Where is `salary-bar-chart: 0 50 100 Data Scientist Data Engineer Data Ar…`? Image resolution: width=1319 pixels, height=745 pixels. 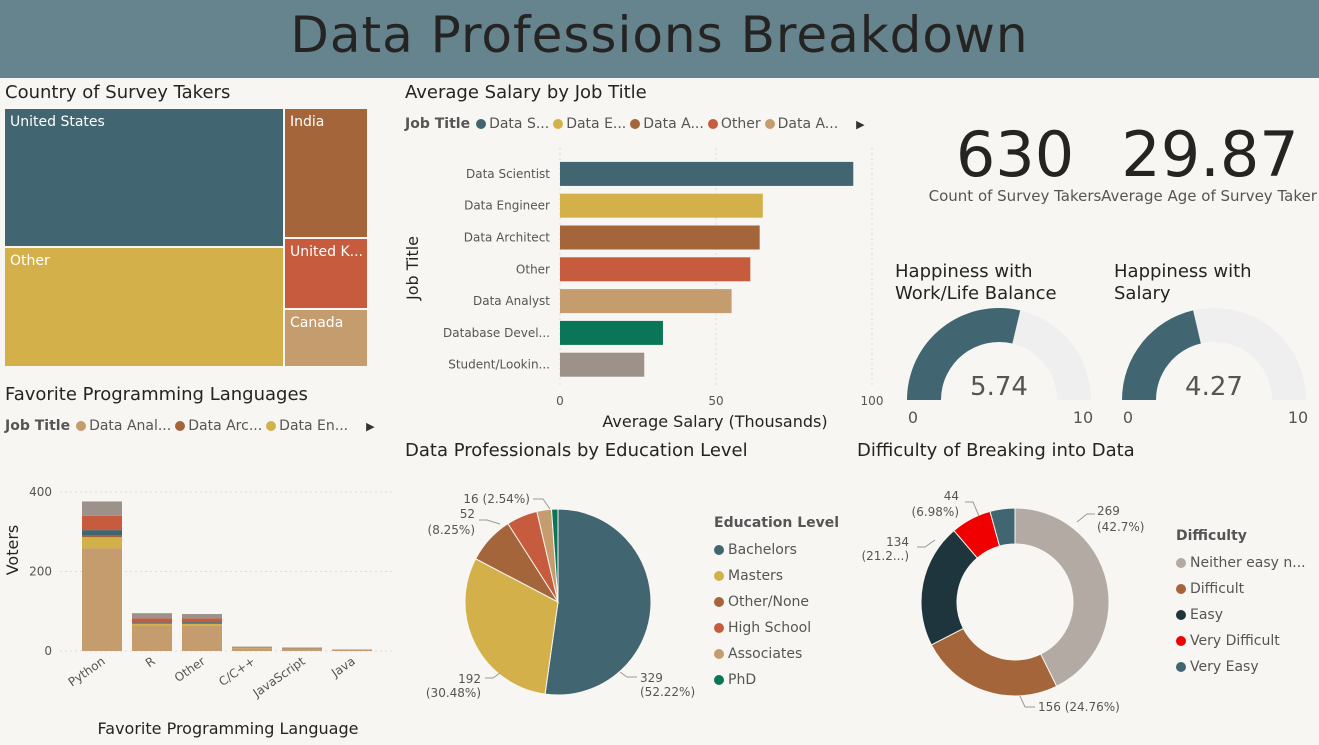
salary-bar-chart: 0 50 100 Data Scientist Data Engineer Data Ar… is located at coordinates (645, 287).